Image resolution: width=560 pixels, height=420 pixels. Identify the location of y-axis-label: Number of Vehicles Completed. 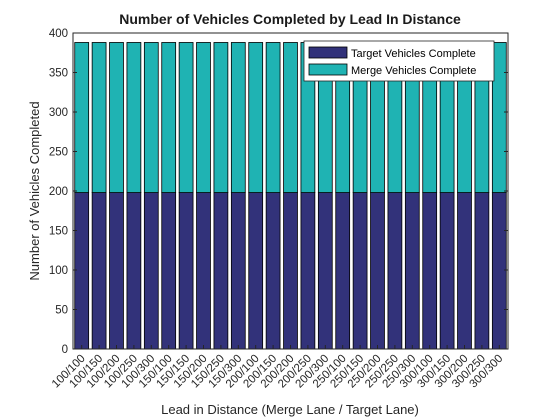
(34, 190).